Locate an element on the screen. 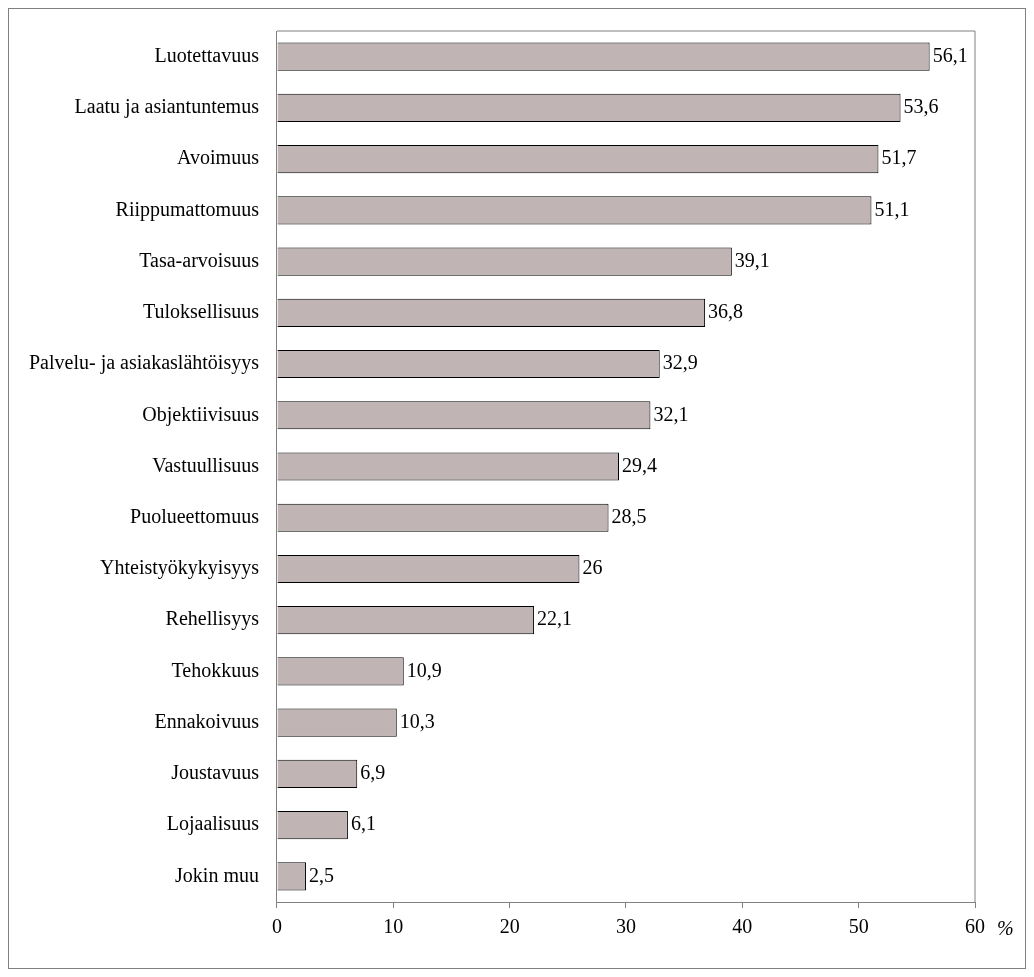  data-label: 32,9 is located at coordinates (680, 362).